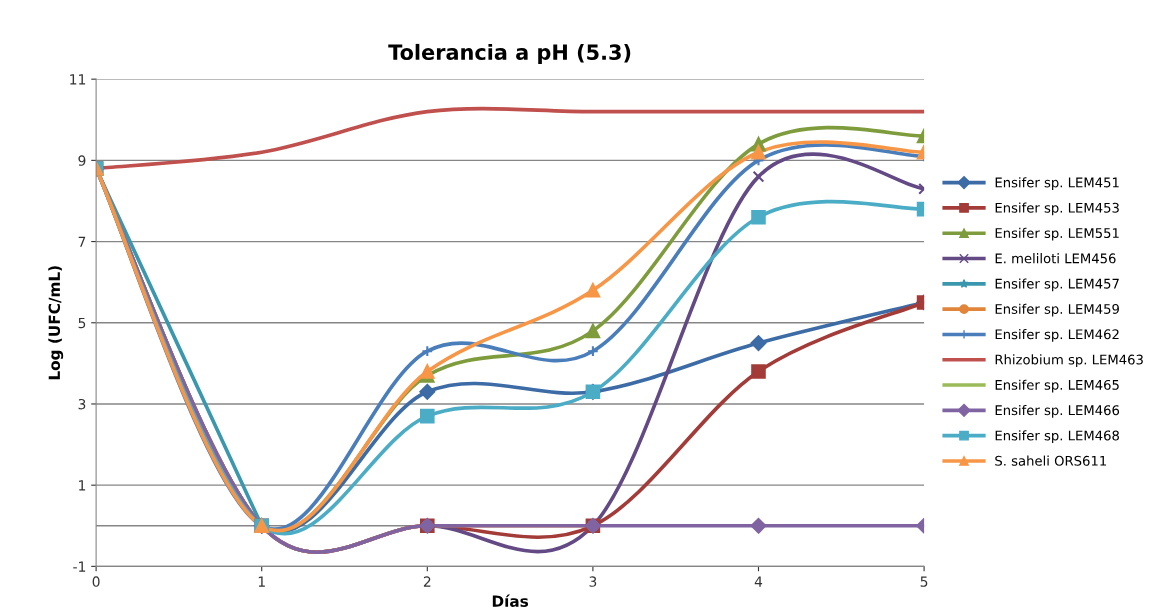  What do you see at coordinates (1069, 361) in the screenshot?
I see `legend-label: Rhizobium sp. LEM463` at bounding box center [1069, 361].